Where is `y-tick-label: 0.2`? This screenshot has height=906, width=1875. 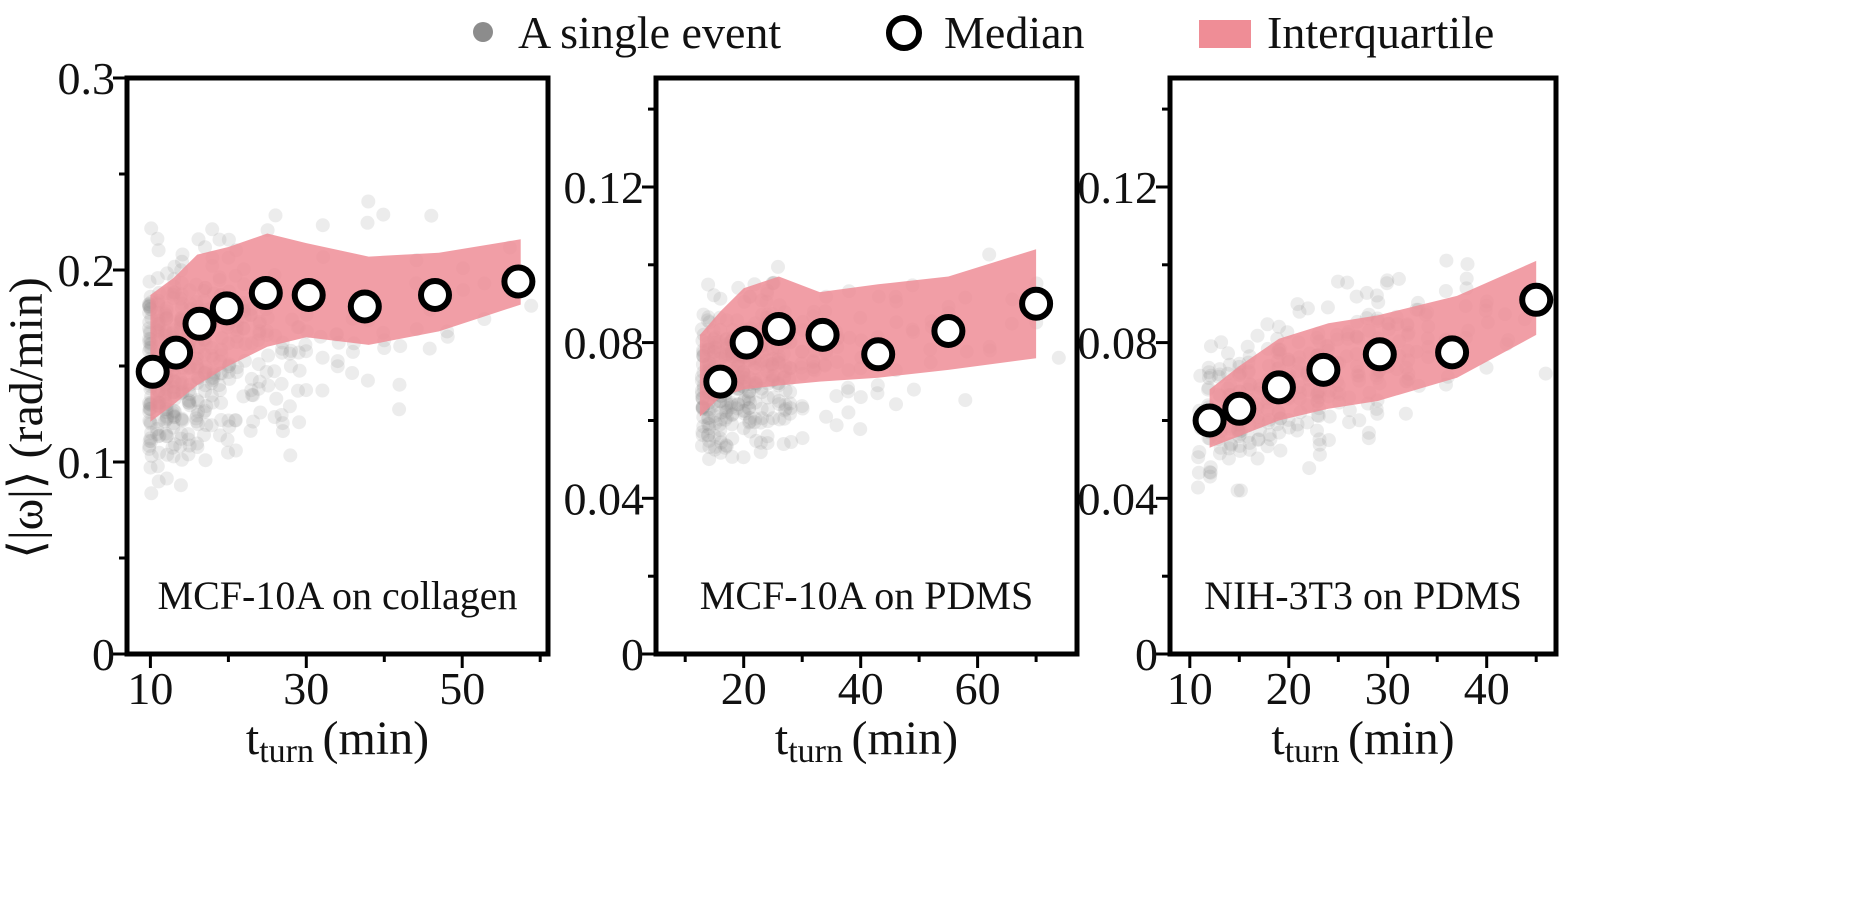 y-tick-label: 0.2 is located at coordinates (87, 270).